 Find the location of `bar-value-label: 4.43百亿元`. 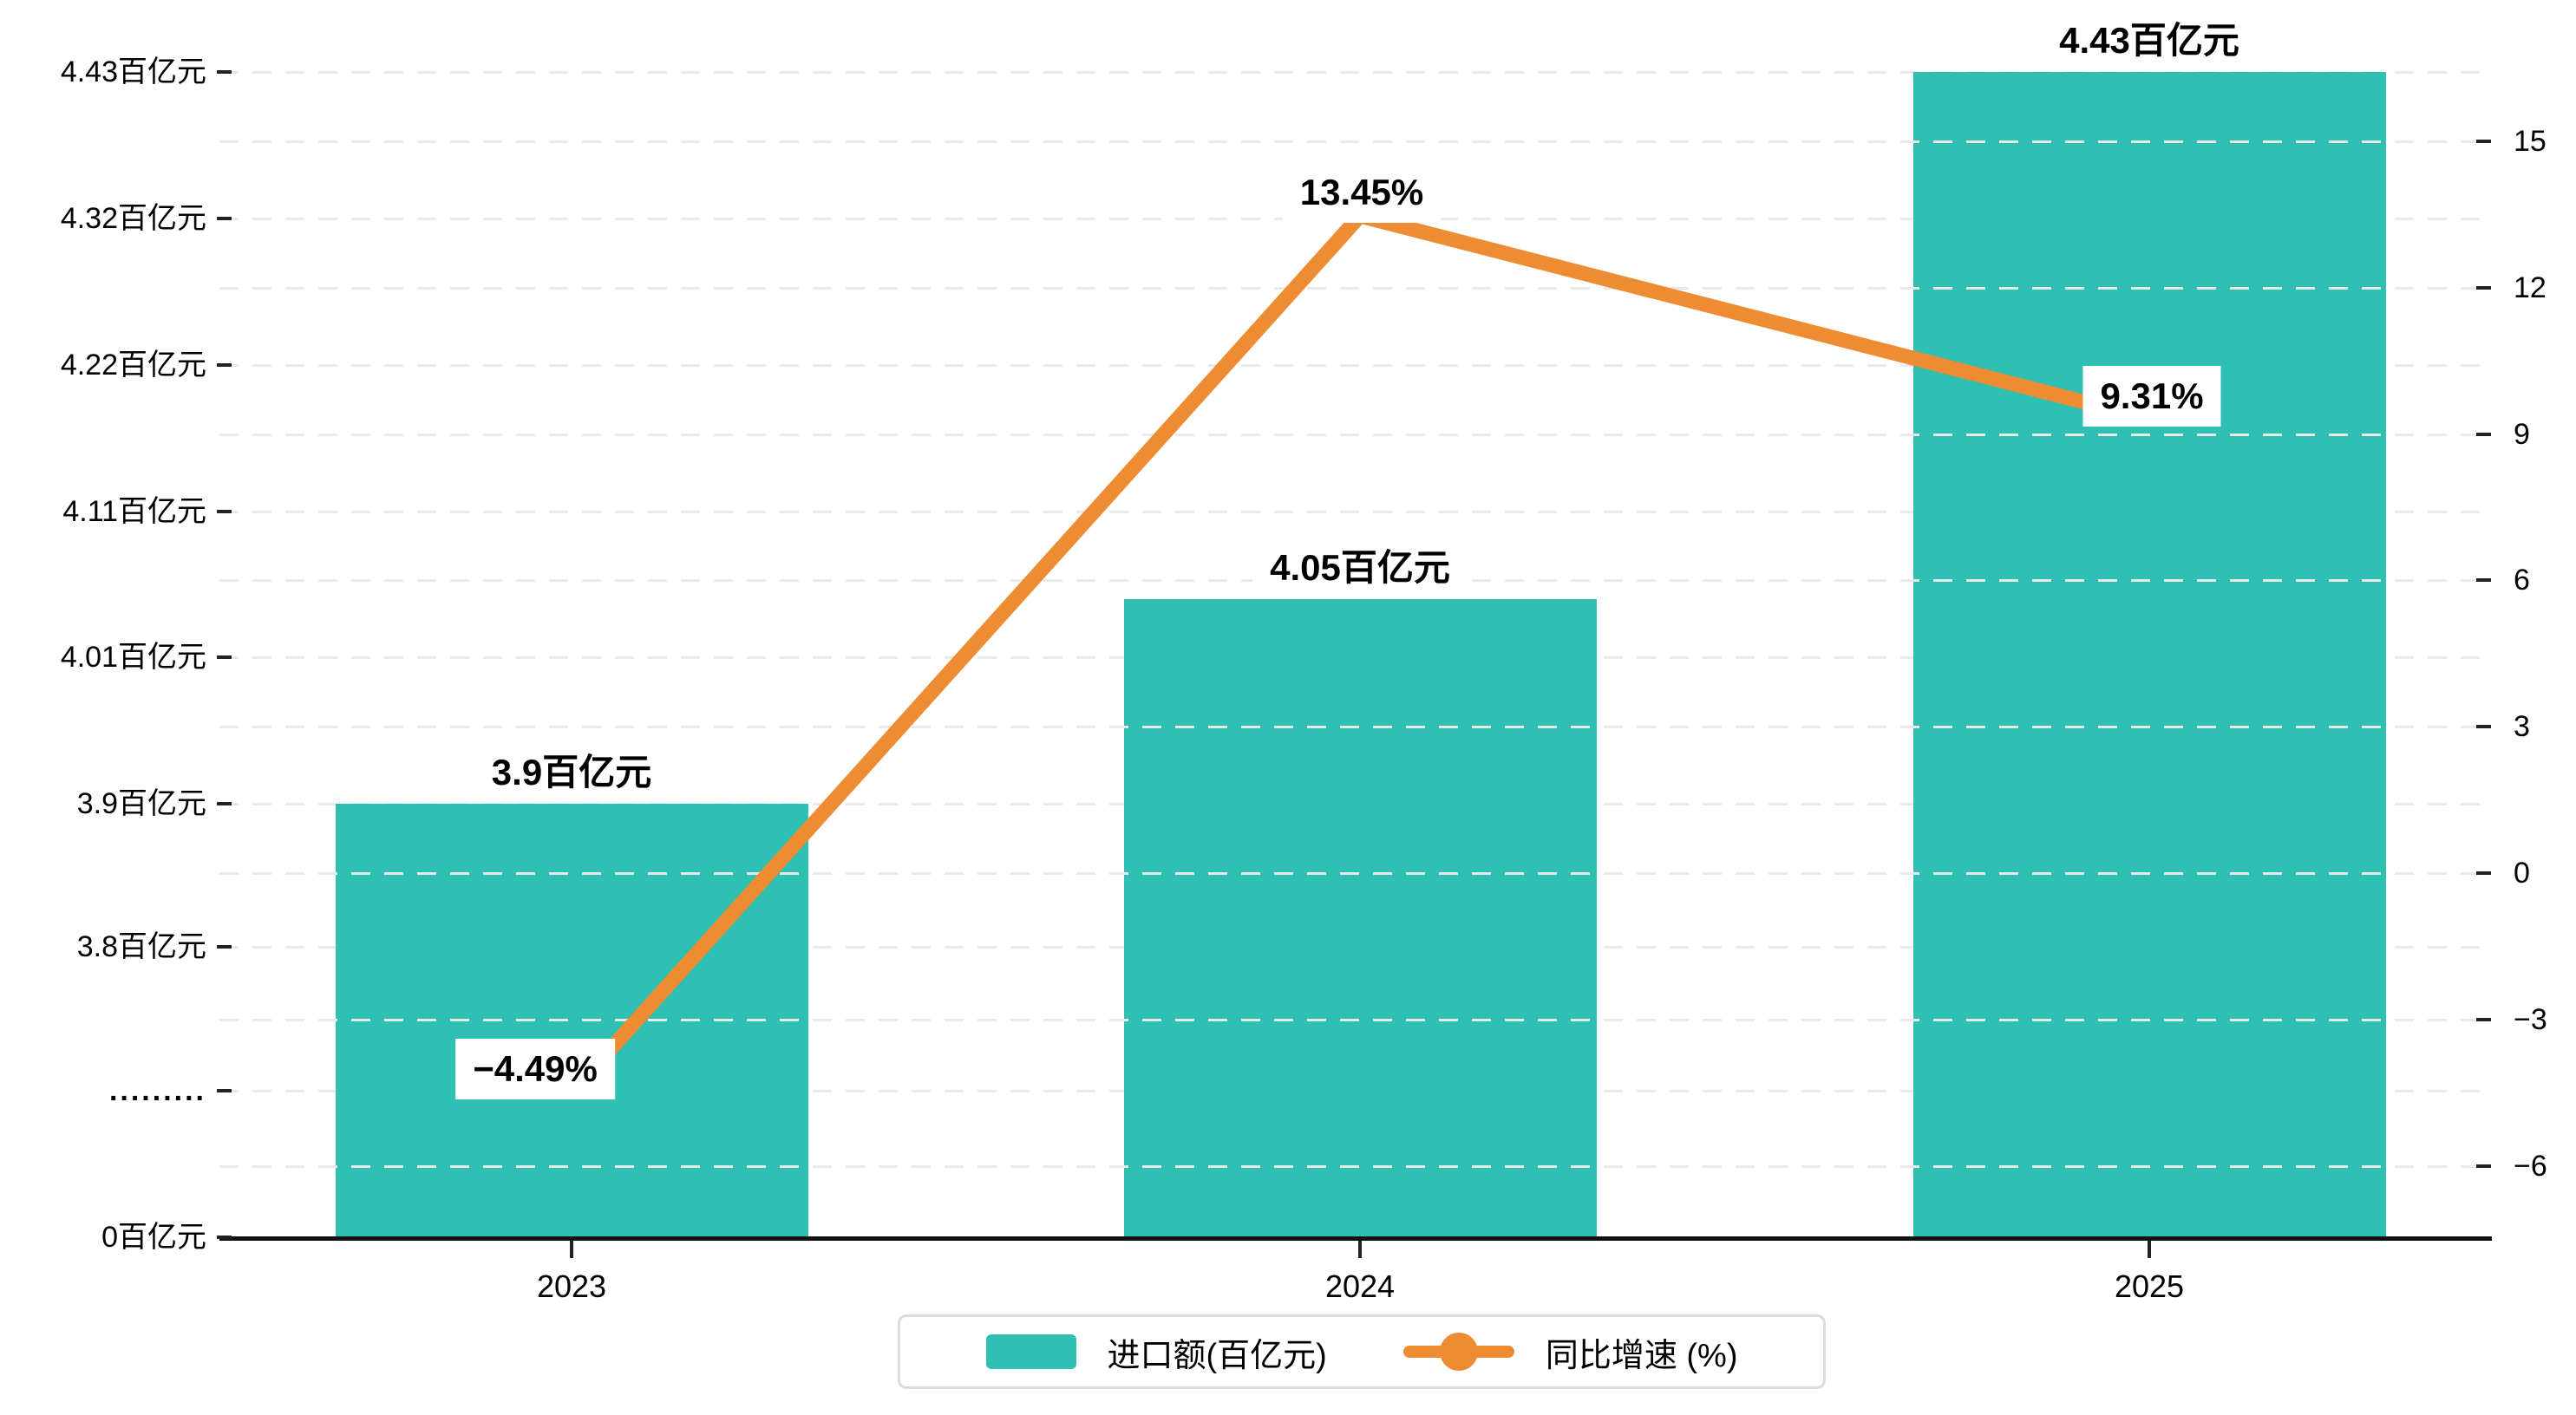

bar-value-label: 4.43百亿元 is located at coordinates (2149, 40).